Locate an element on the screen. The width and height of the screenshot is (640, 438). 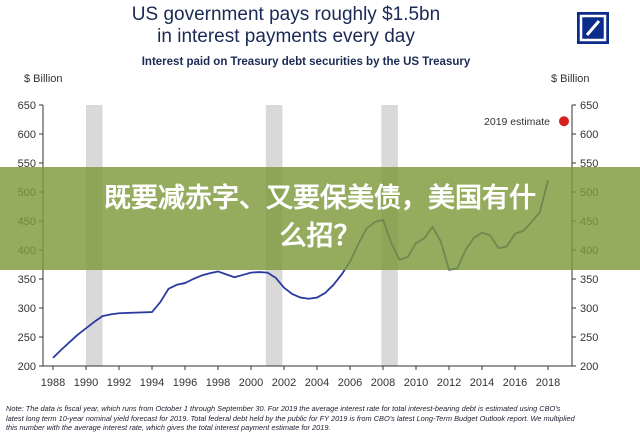
x-tick-label-12: 2012 is located at coordinates (449, 383).